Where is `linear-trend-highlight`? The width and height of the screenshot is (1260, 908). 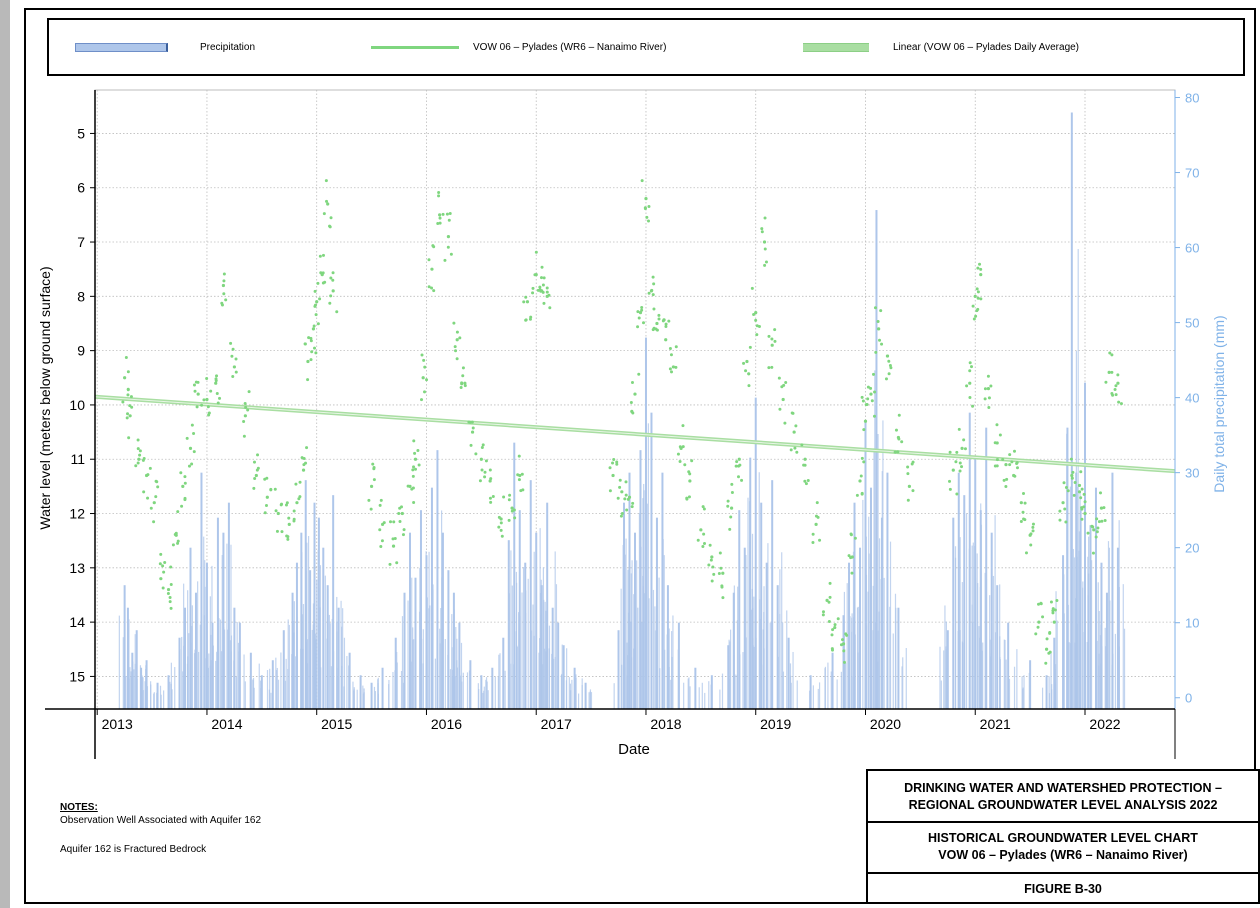 linear-trend-highlight is located at coordinates (635, 434).